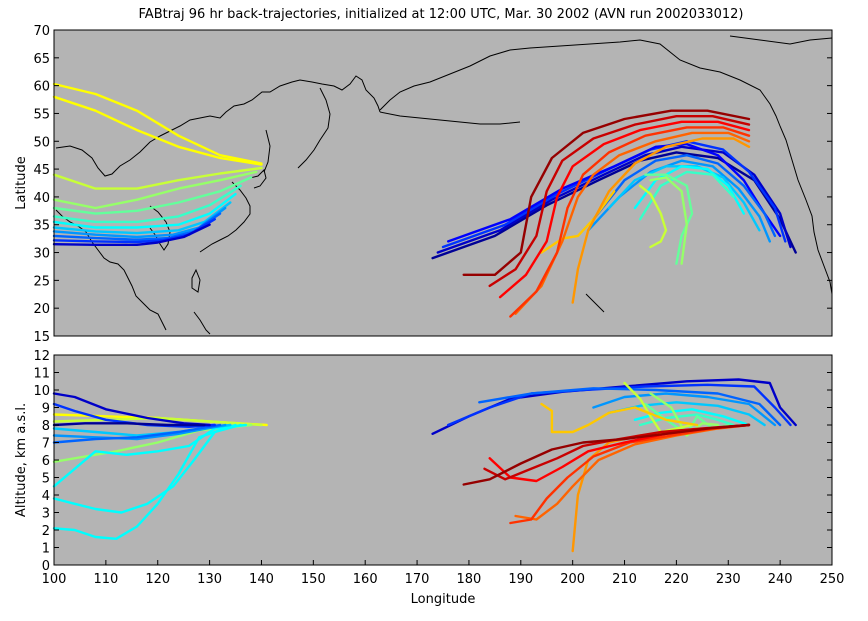 This screenshot has height=621, width=868. I want to click on coastline-taiwan, so click(196, 280).